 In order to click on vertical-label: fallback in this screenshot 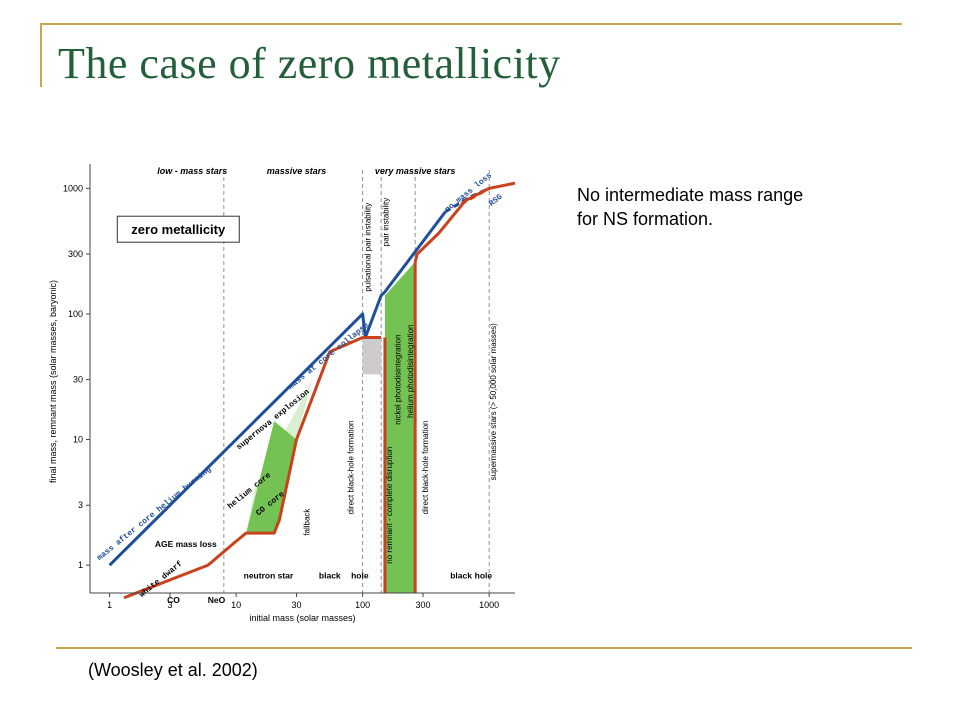, I will do `click(306, 522)`.